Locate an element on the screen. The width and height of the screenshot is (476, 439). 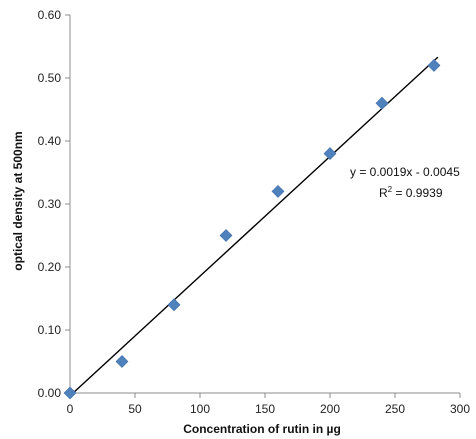
x-tick-label: 300 is located at coordinates (460, 409).